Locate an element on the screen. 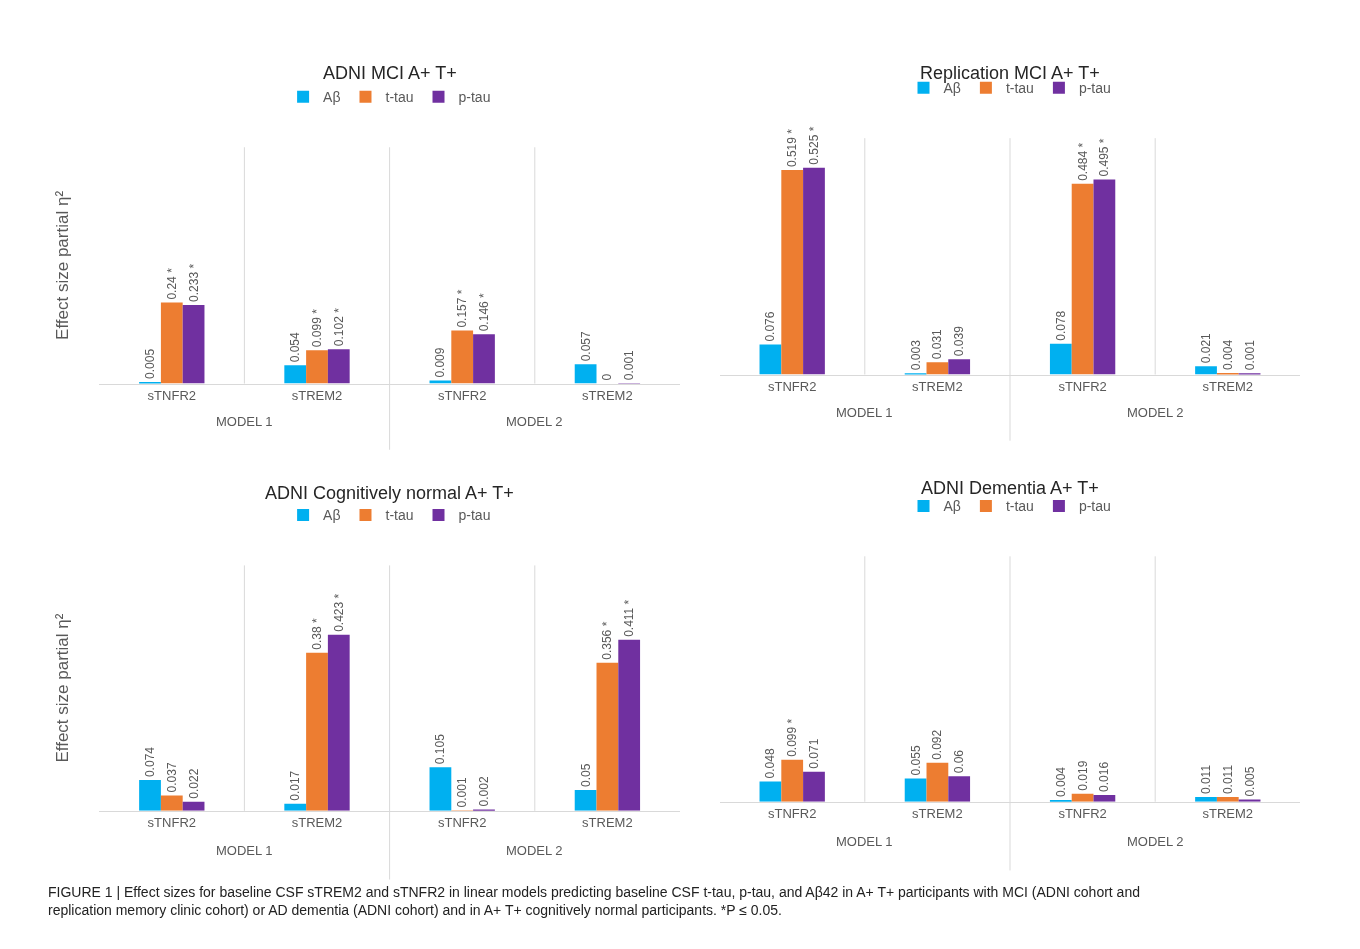  data-label: 0.484 * is located at coordinates (1082, 161).